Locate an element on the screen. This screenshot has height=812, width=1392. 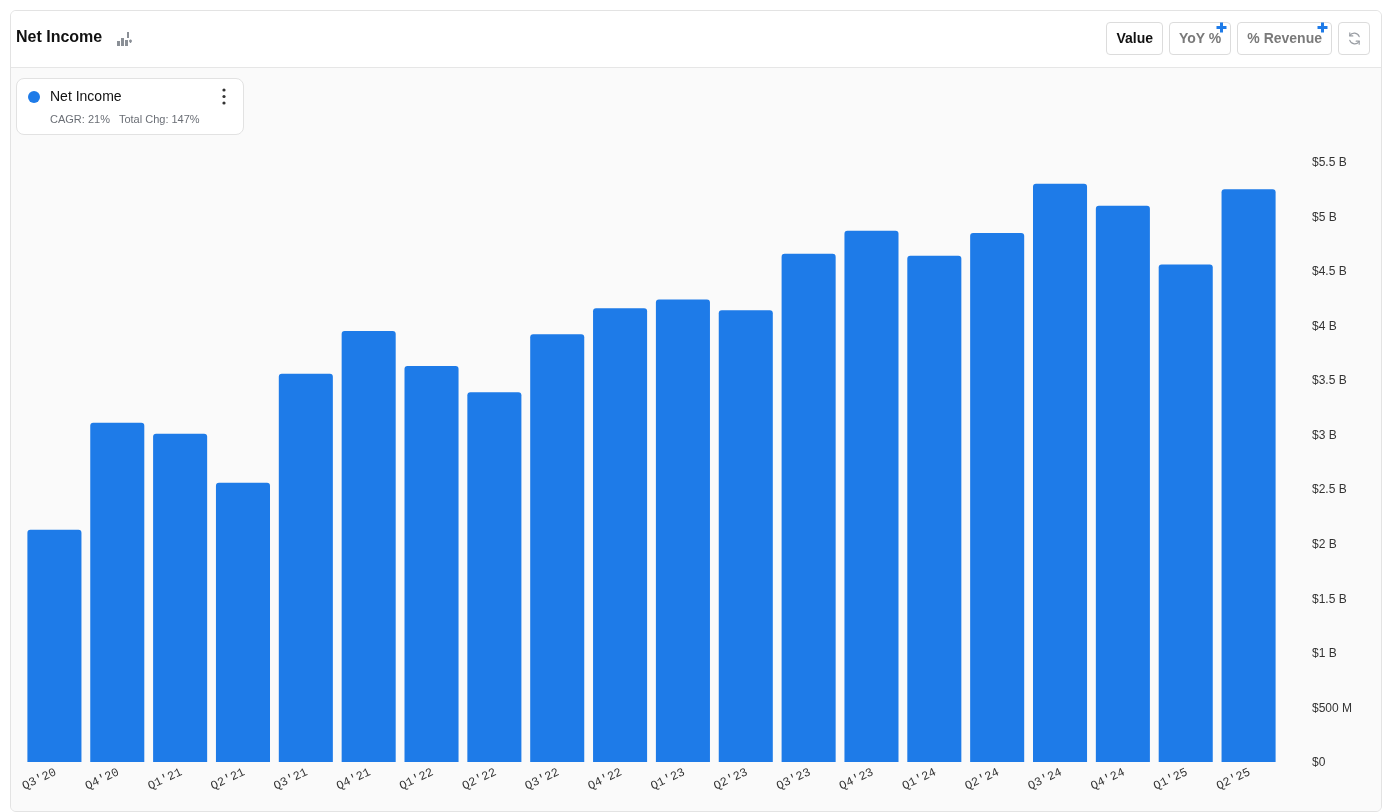
y-tick-label: $1 B is located at coordinates (1324, 653).